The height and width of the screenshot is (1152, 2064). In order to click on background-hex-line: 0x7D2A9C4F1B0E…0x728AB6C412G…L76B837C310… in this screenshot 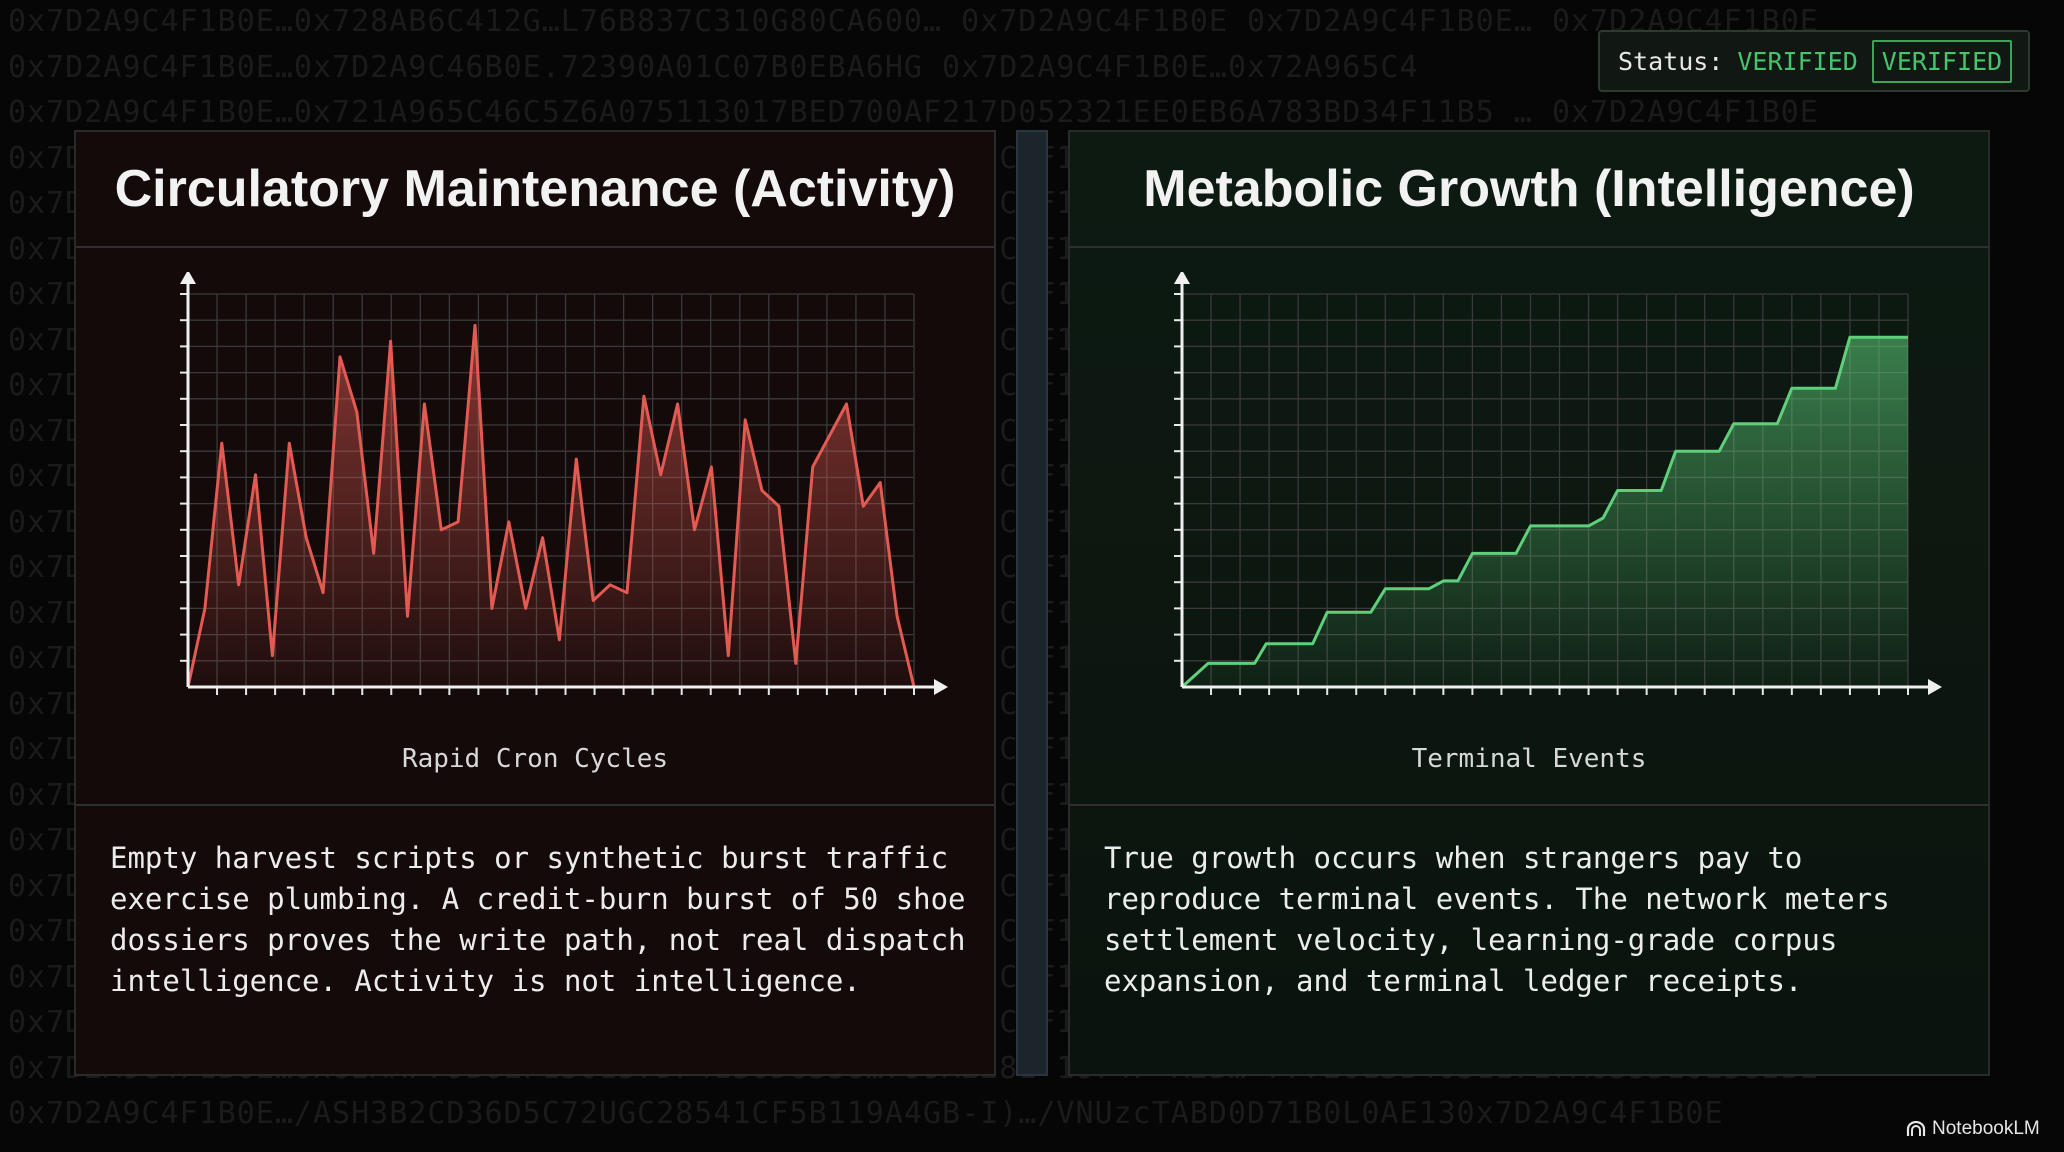, I will do `click(913, 21)`.